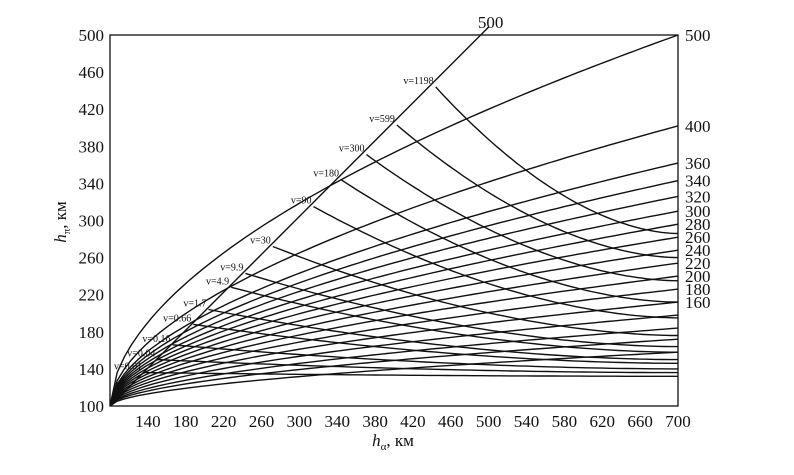 Image resolution: width=794 pixels, height=475 pixels. What do you see at coordinates (451, 421) in the screenshot?
I see `x-tick-label: 460` at bounding box center [451, 421].